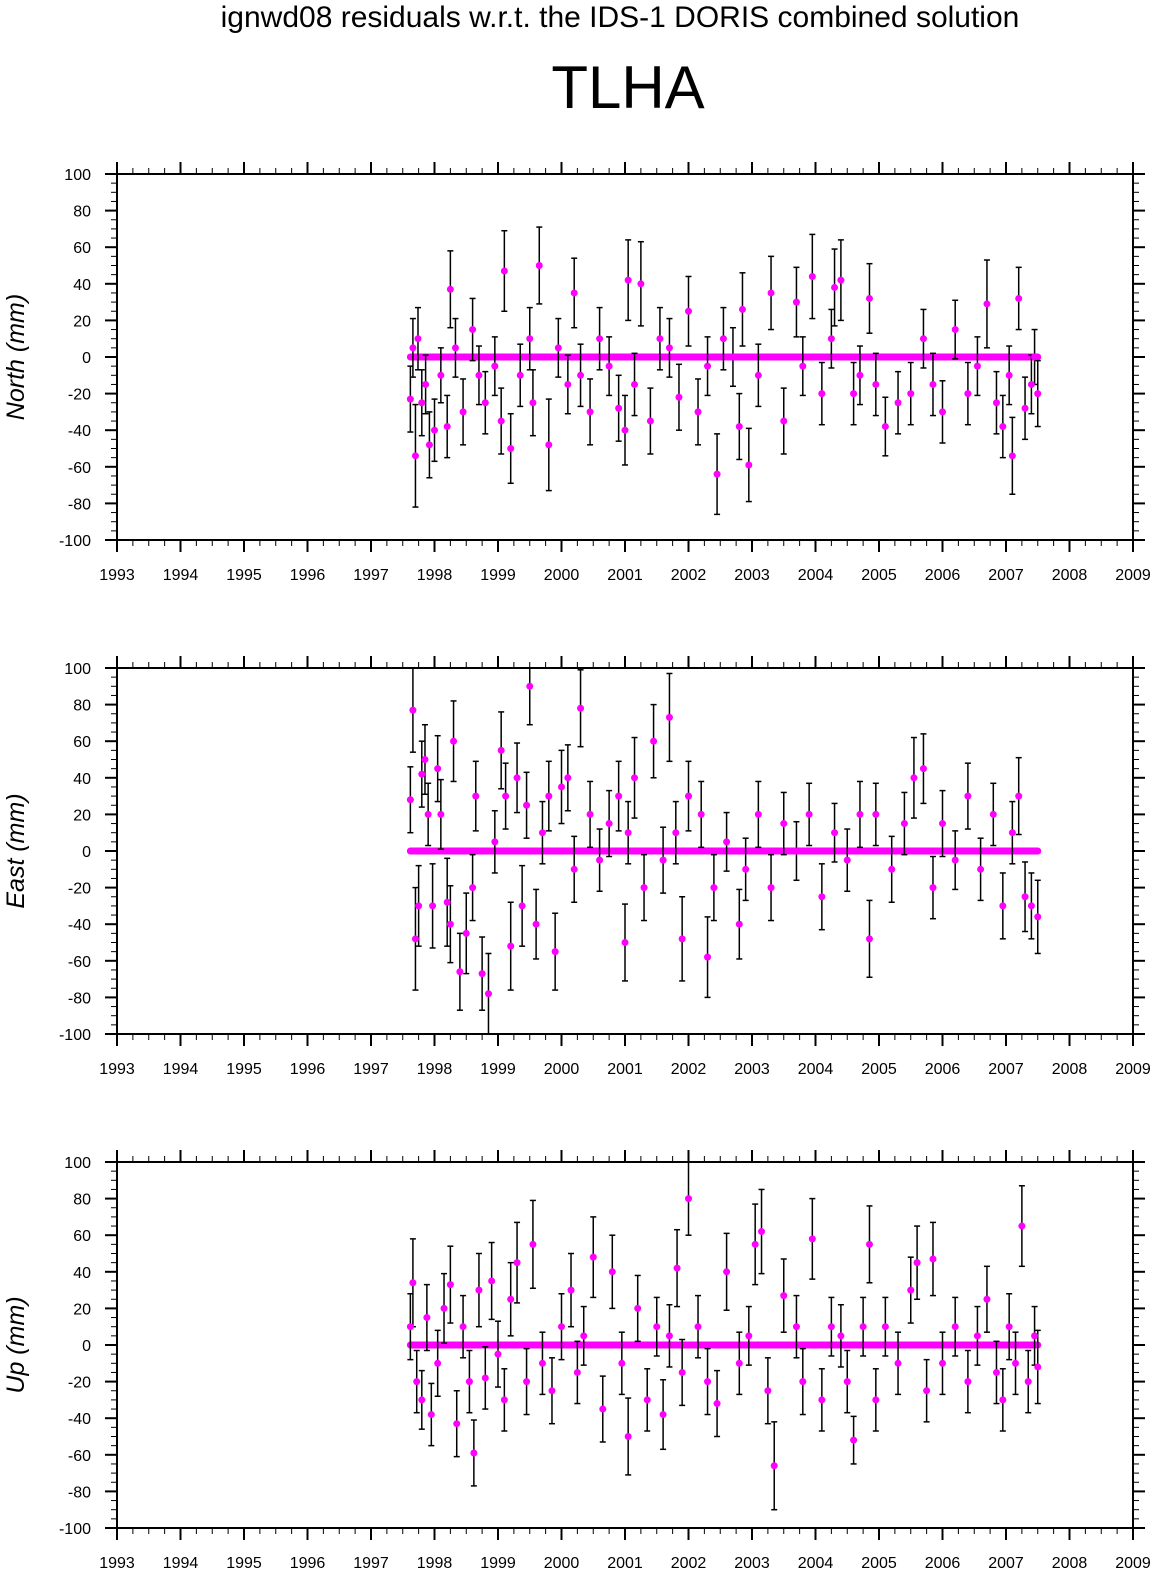 Image resolution: width=1160 pixels, height=1575 pixels. Describe the element at coordinates (498, 1069) in the screenshot. I see `x-tick-label: 1999` at that location.